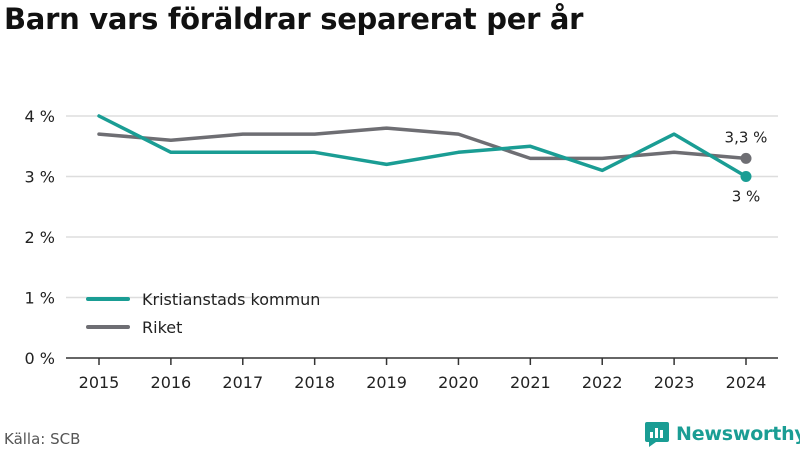 The image size is (800, 450). Describe the element at coordinates (40, 116) in the screenshot. I see `y-tick-label: 4 %` at that location.